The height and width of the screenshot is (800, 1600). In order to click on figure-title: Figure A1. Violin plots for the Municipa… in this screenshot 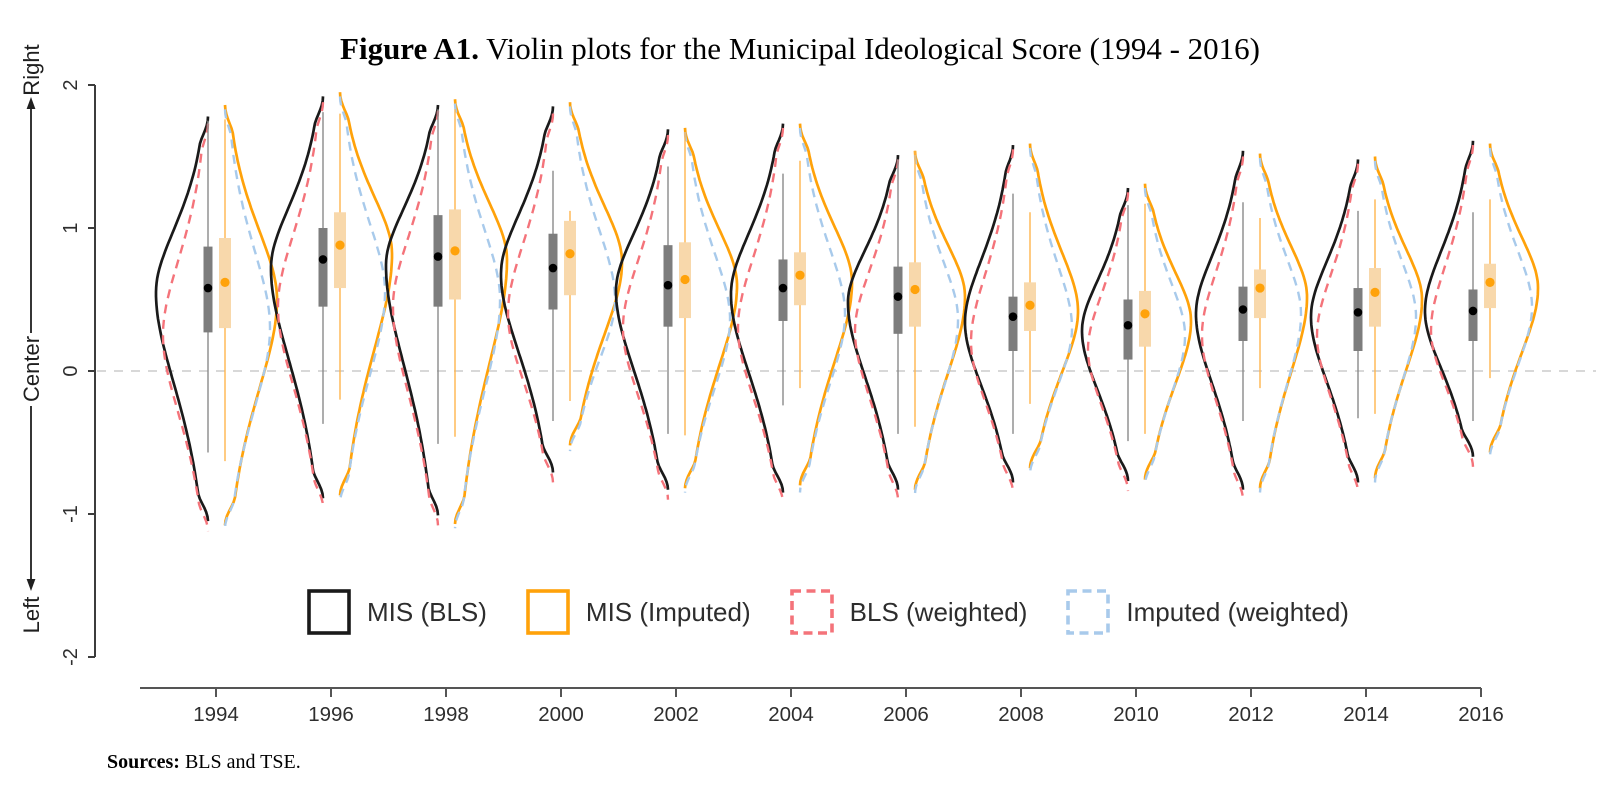, I will do `click(800, 49)`.